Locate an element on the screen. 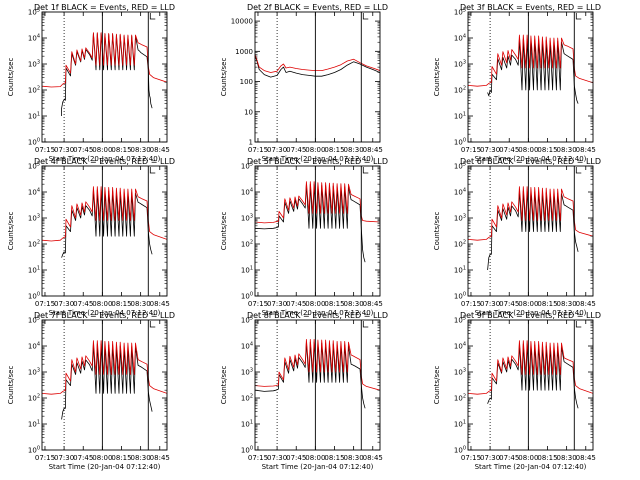 The width and height of the screenshot is (640, 480). panel-title: Det 2f BLACK = Events, RED = LLD is located at coordinates (317, 7).